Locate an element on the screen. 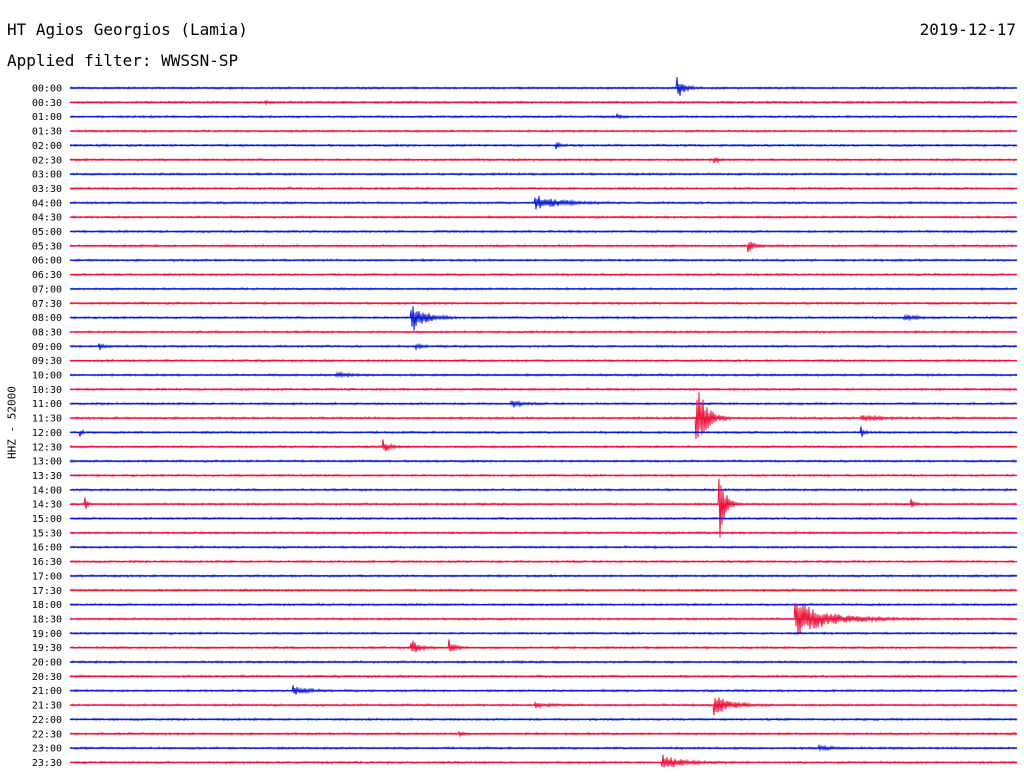  row-time-label: 07:30 is located at coordinates (47, 304).